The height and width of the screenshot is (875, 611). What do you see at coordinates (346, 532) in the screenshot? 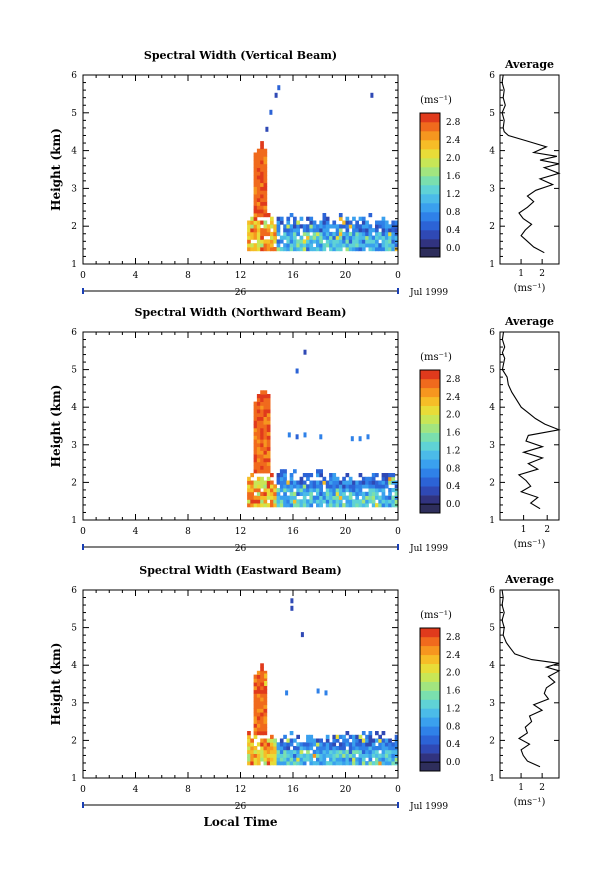
I see `x-tick-label: 20` at bounding box center [346, 532].